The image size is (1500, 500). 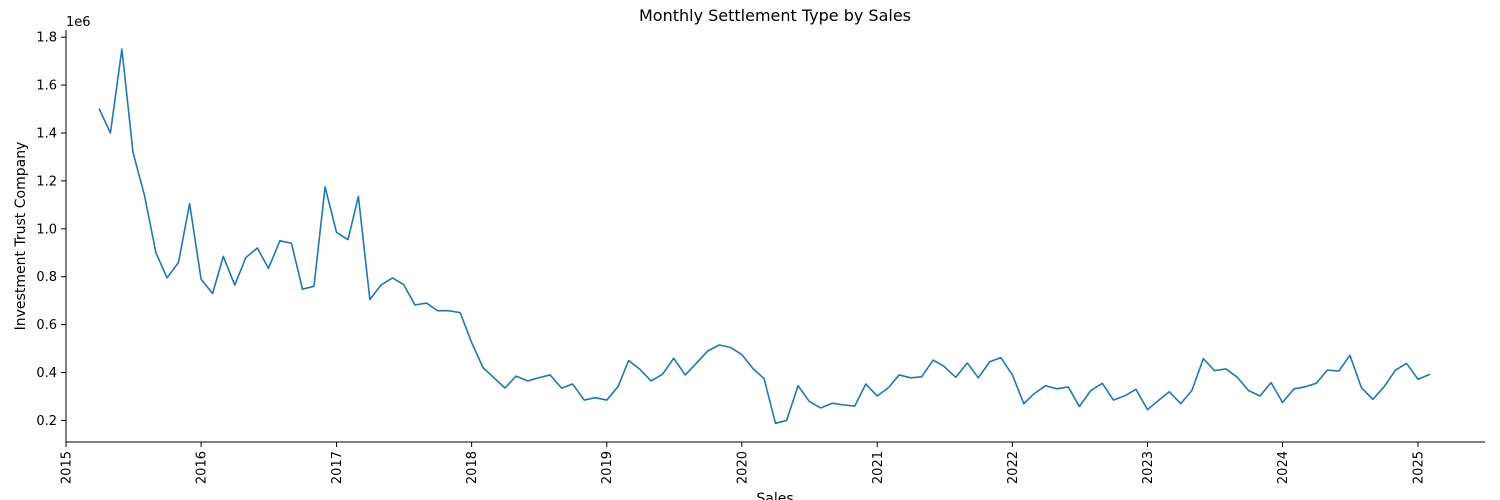 What do you see at coordinates (775, 15) in the screenshot?
I see `chart-title: Monthly Settlement Type by Sales` at bounding box center [775, 15].